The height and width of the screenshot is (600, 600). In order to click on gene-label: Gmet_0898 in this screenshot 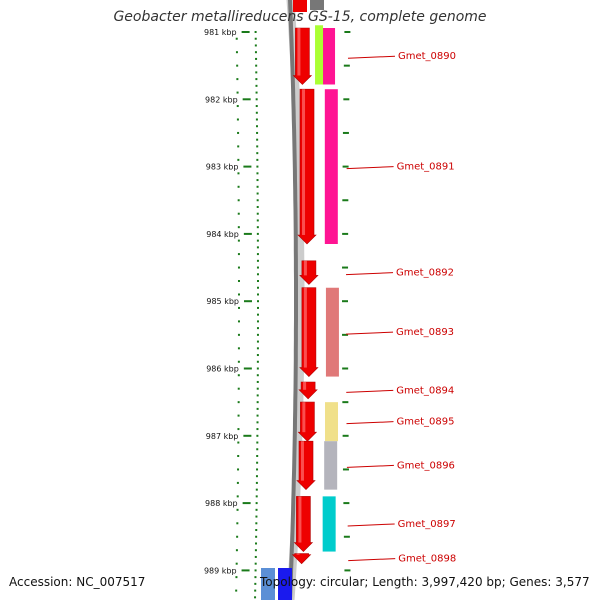, I will do `click(427, 559)`.